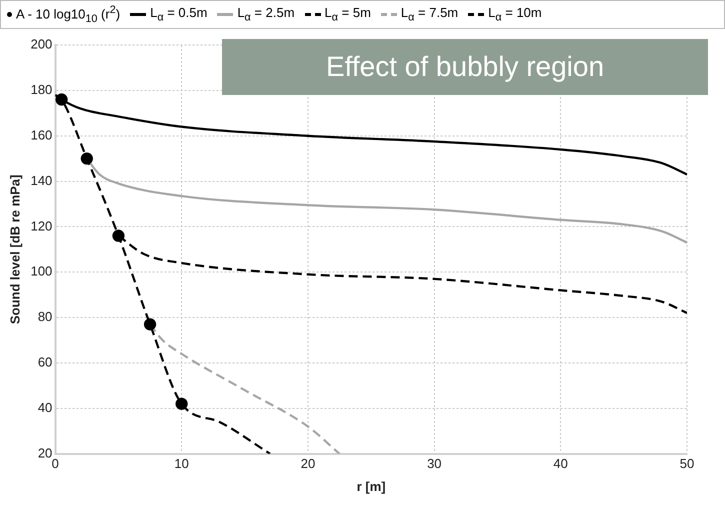  Describe the element at coordinates (55, 464) in the screenshot. I see `x-tick-label: 0` at that location.